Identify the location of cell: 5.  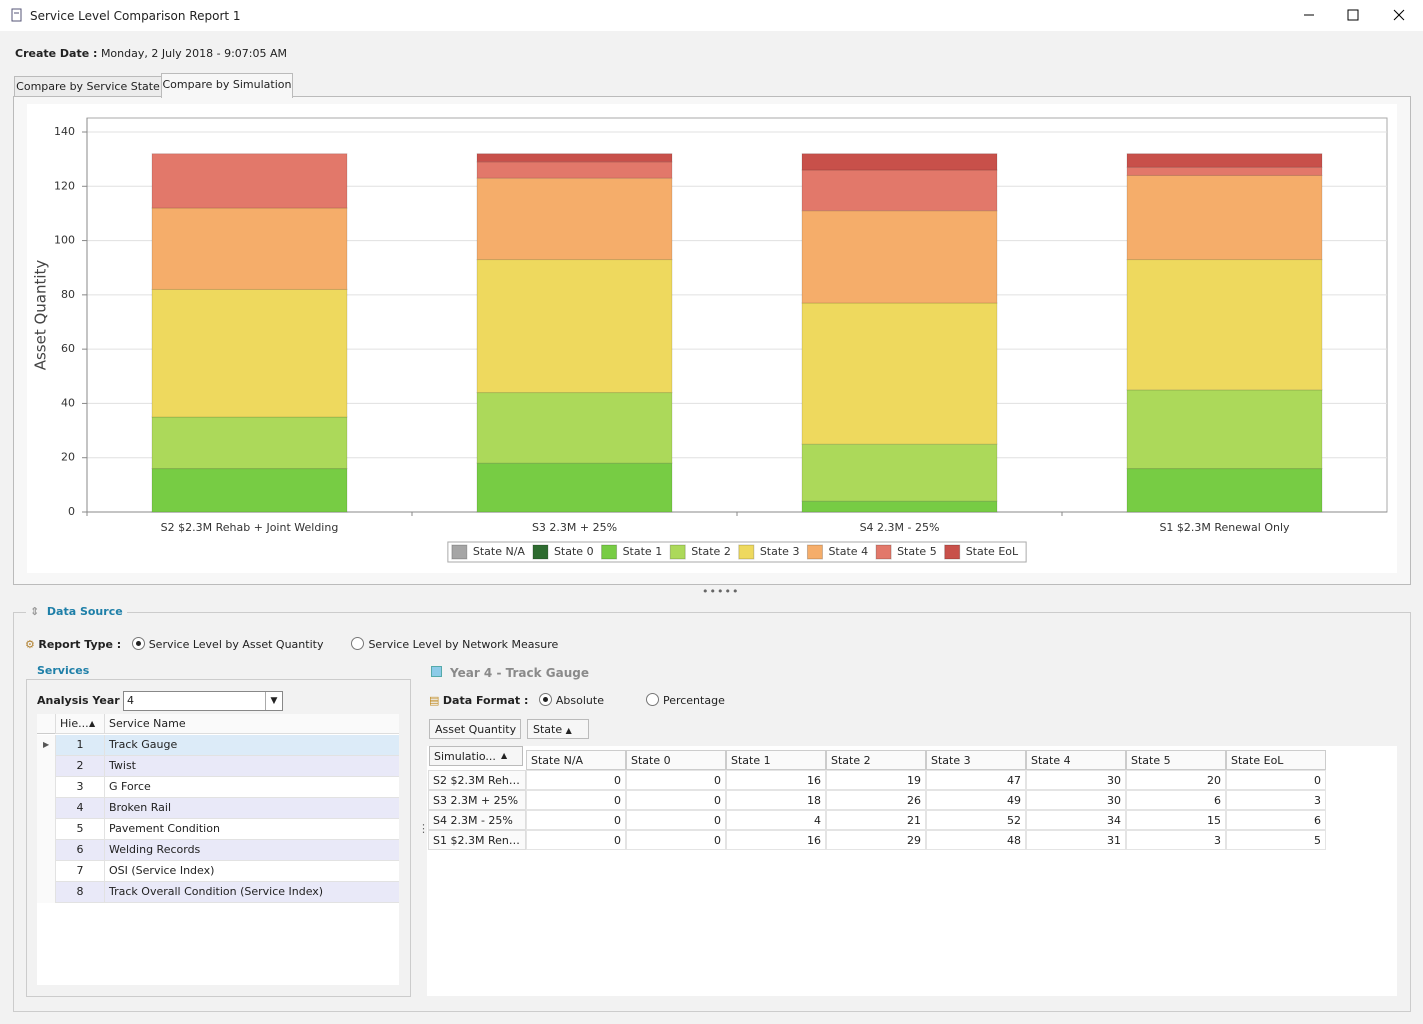
(80, 829).